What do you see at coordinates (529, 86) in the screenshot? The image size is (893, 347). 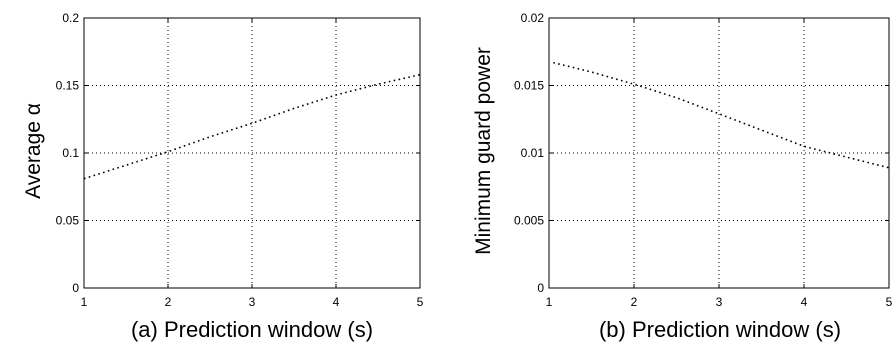 I see `chart-b-y-tick-label: 0.015` at bounding box center [529, 86].